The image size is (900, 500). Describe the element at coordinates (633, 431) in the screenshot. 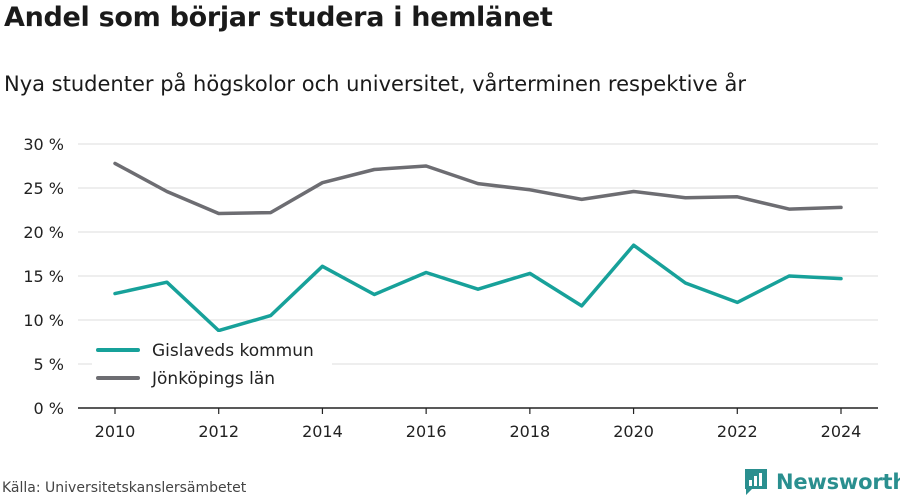

I see `x-tick-label: 2020` at that location.